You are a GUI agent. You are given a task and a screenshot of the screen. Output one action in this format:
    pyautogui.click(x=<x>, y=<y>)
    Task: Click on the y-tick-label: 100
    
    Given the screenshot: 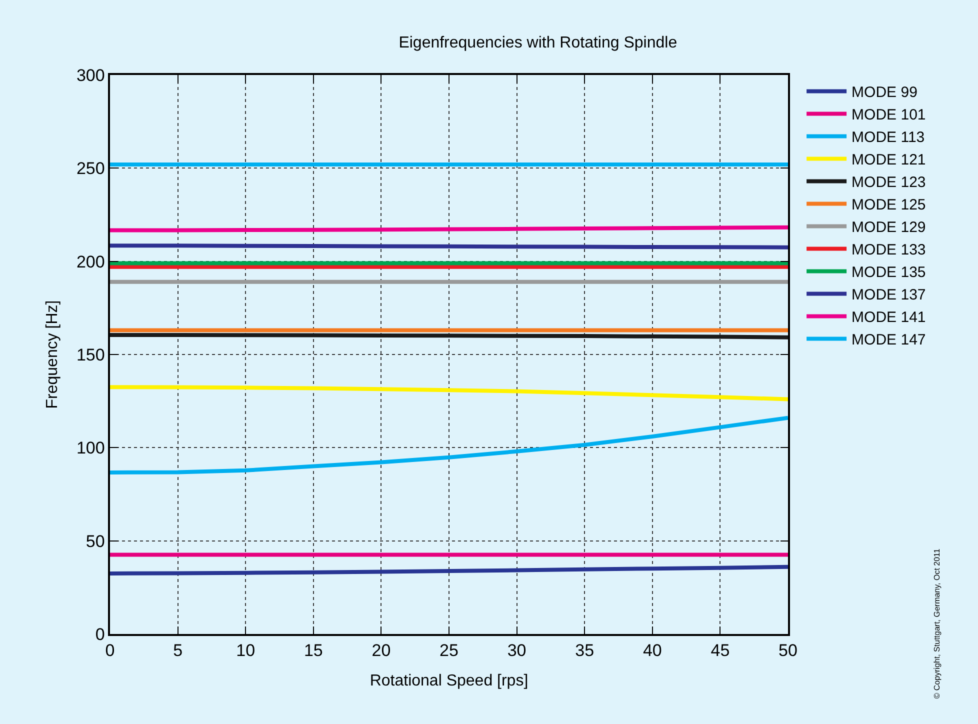 What is the action you would take?
    pyautogui.click(x=90, y=448)
    